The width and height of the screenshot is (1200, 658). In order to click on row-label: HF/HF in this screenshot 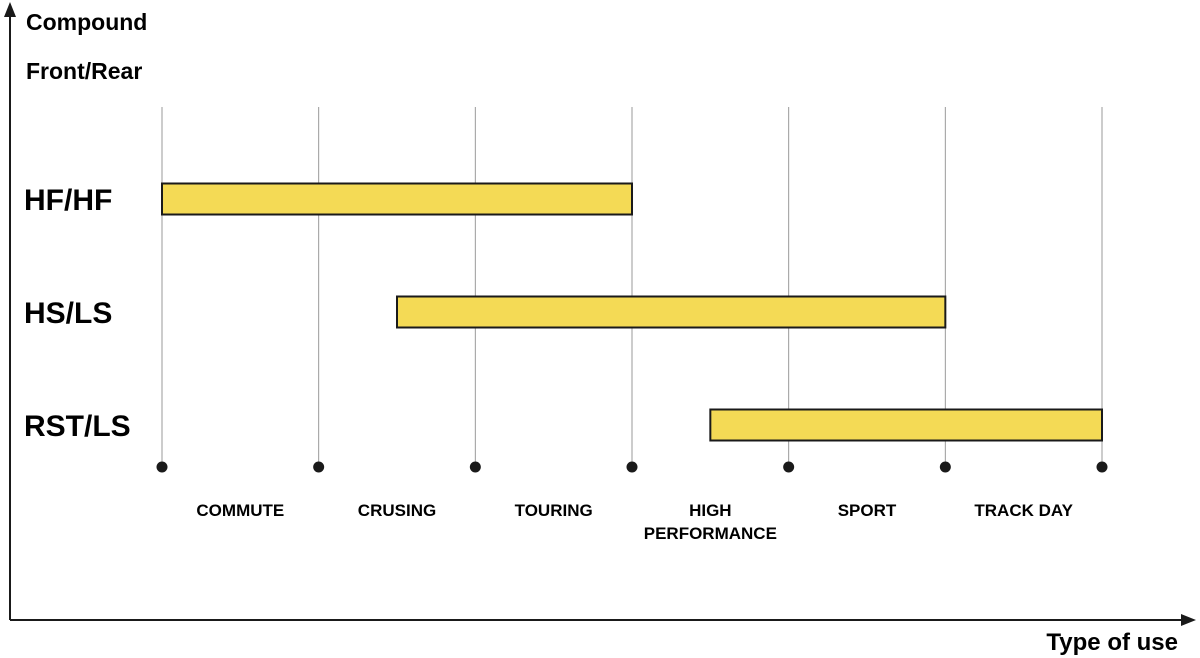, I will do `click(68, 200)`.